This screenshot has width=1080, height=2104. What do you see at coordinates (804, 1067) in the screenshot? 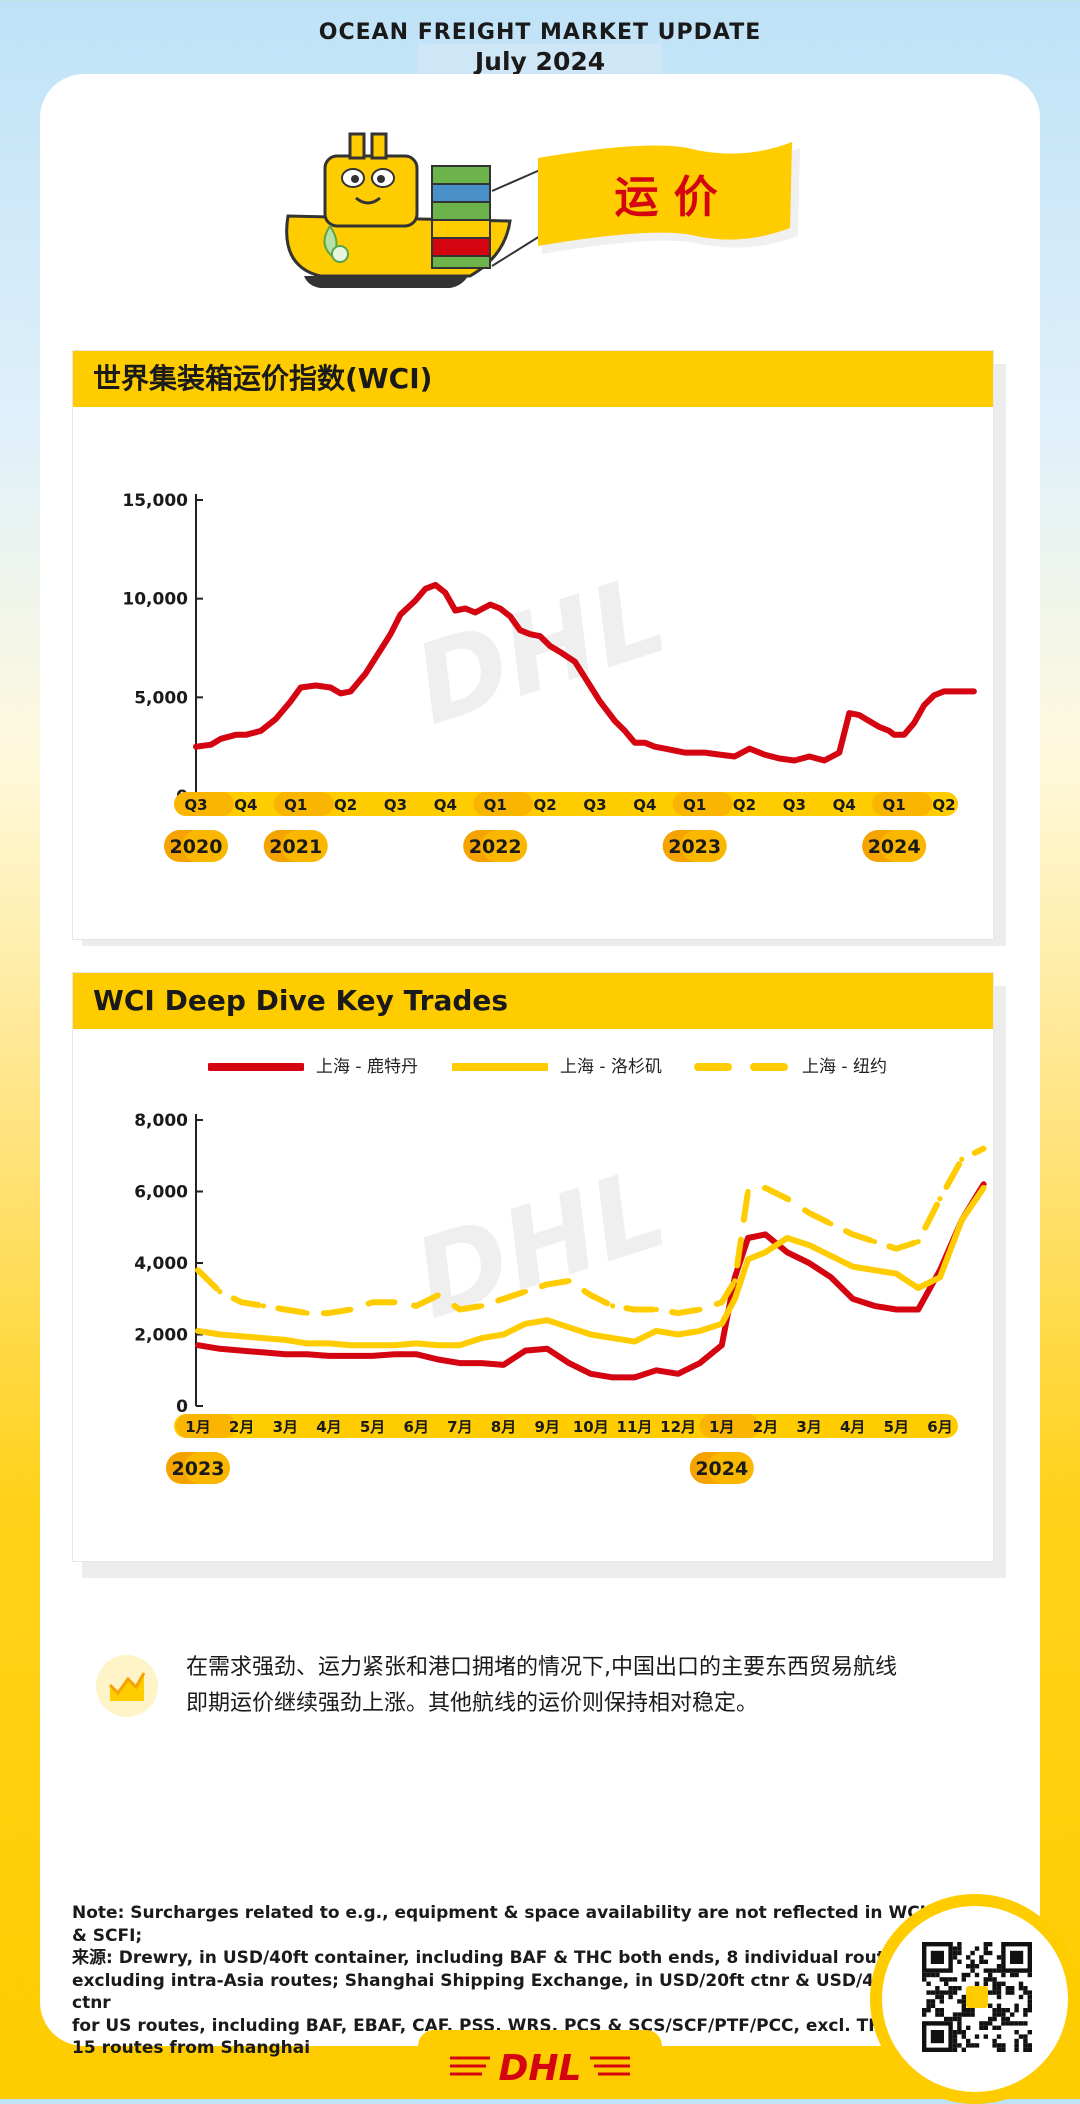
I see `legend-item-new-york: 上海 - 纽约` at bounding box center [804, 1067].